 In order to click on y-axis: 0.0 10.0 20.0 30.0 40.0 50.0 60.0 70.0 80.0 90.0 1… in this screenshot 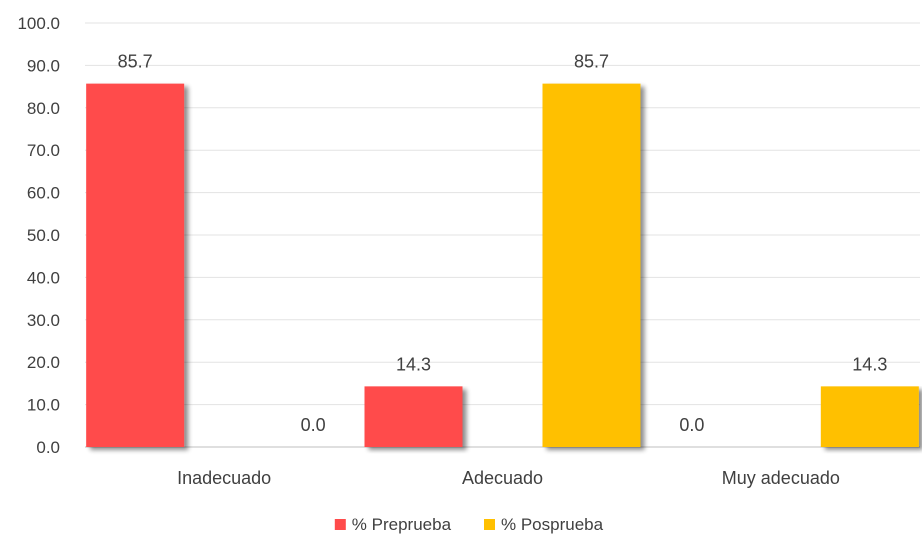, I will do `click(38, 235)`.